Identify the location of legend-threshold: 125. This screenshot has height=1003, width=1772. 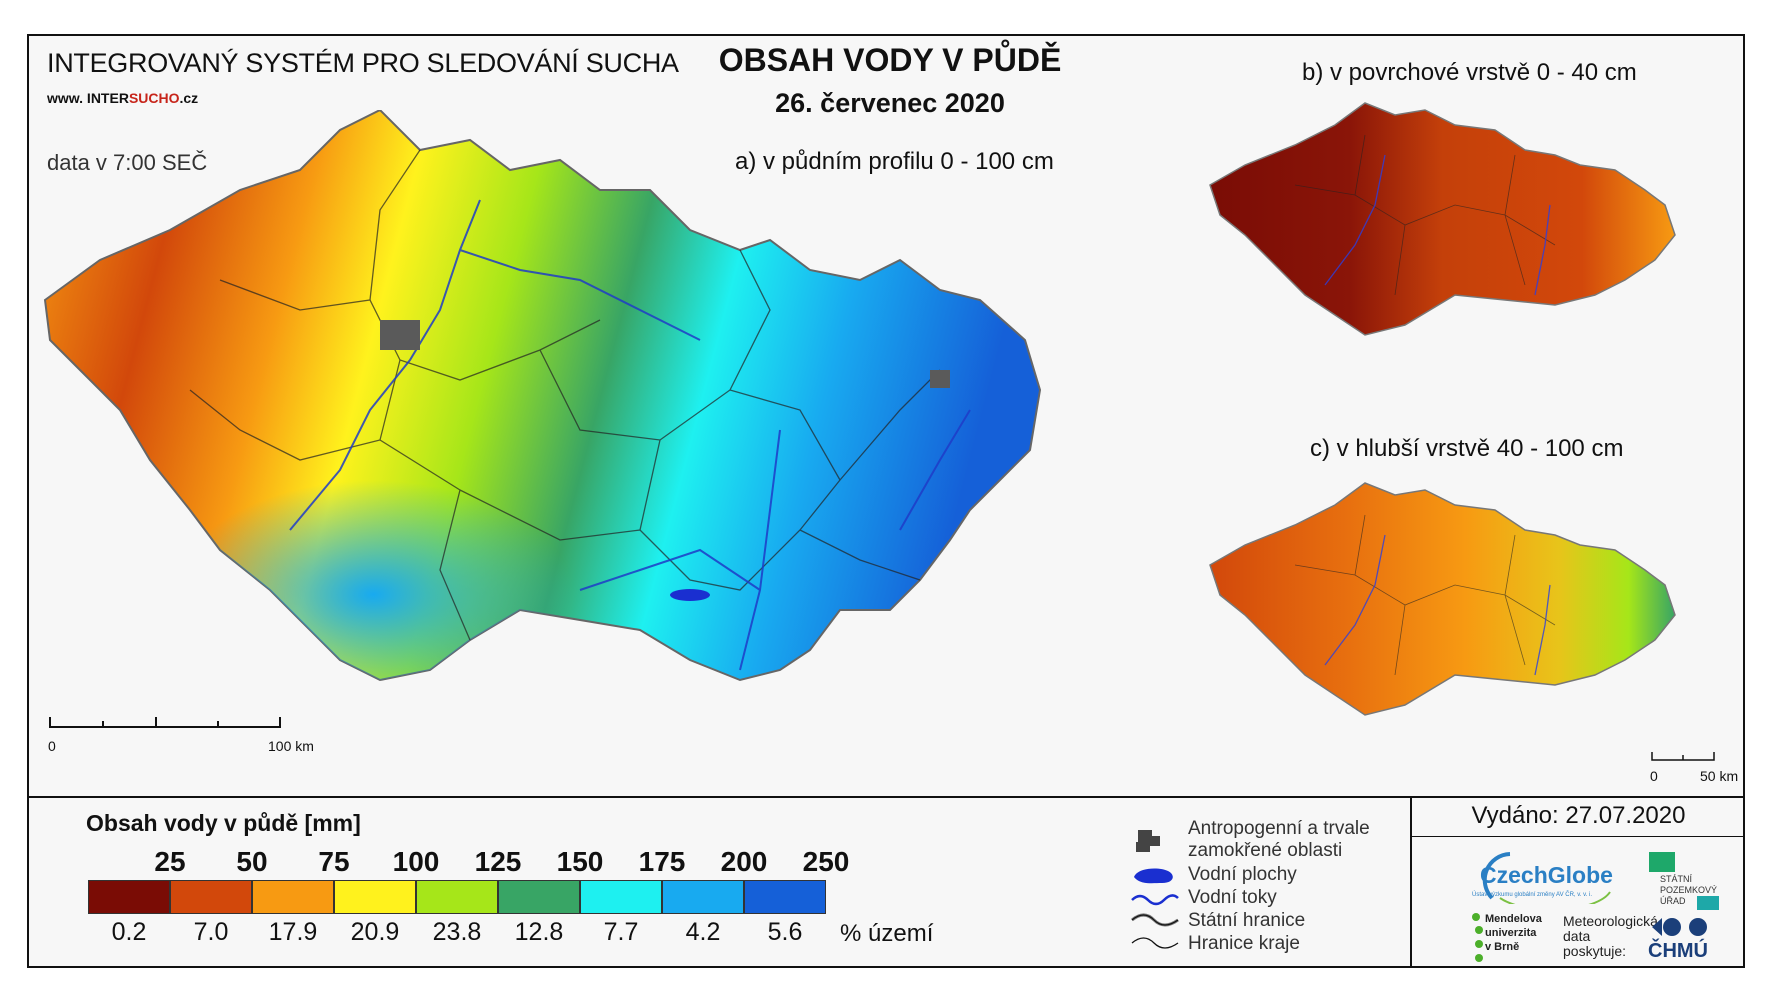
(498, 861).